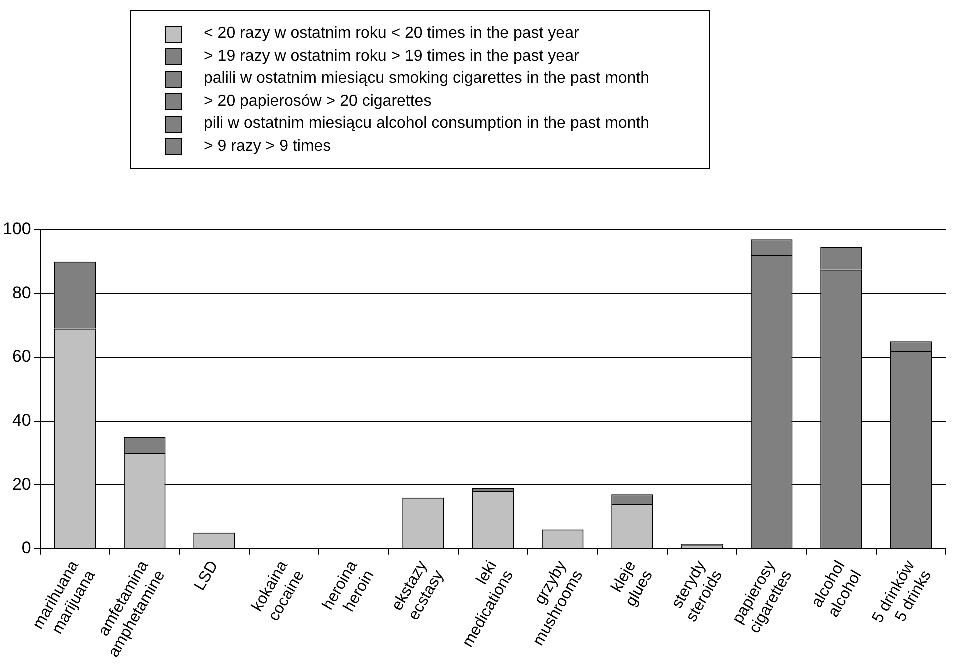 This screenshot has width=956, height=664. Describe the element at coordinates (22, 420) in the screenshot. I see `y-tick-label: 40` at that location.